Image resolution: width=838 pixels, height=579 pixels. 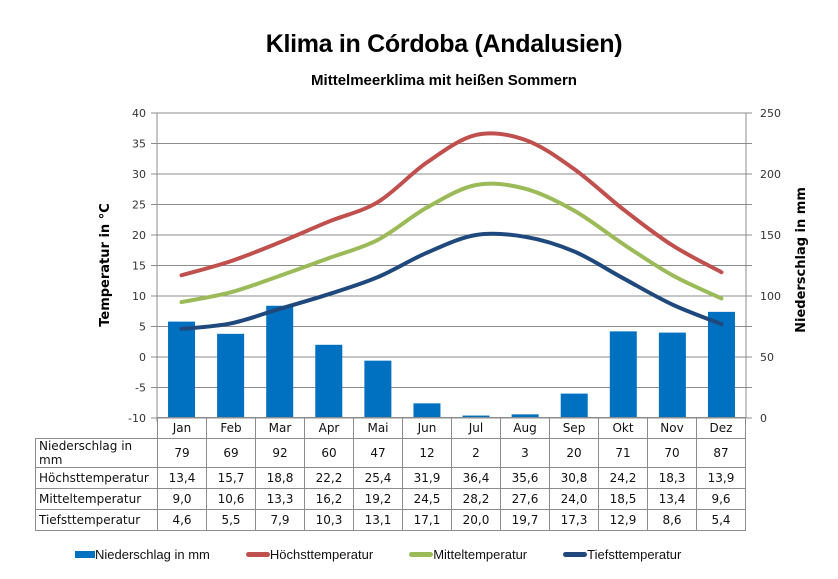 What do you see at coordinates (139, 113) in the screenshot?
I see `left-tick-label: 40` at bounding box center [139, 113].